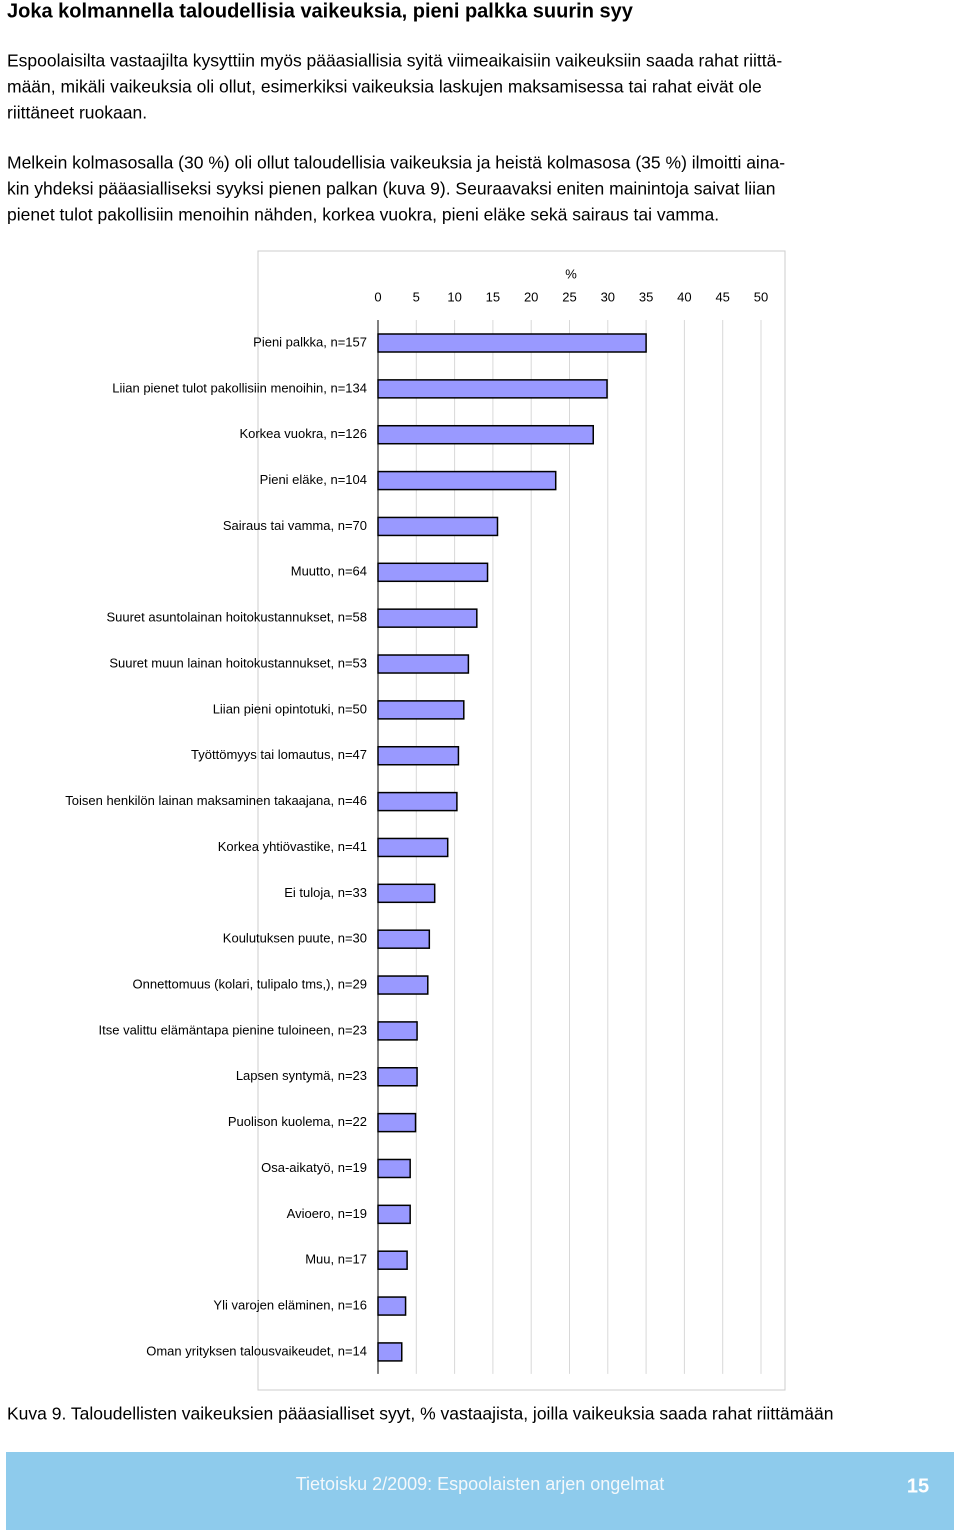  What do you see at coordinates (303, 433) in the screenshot?
I see `category-label: Korkea vuokra, n=126` at bounding box center [303, 433].